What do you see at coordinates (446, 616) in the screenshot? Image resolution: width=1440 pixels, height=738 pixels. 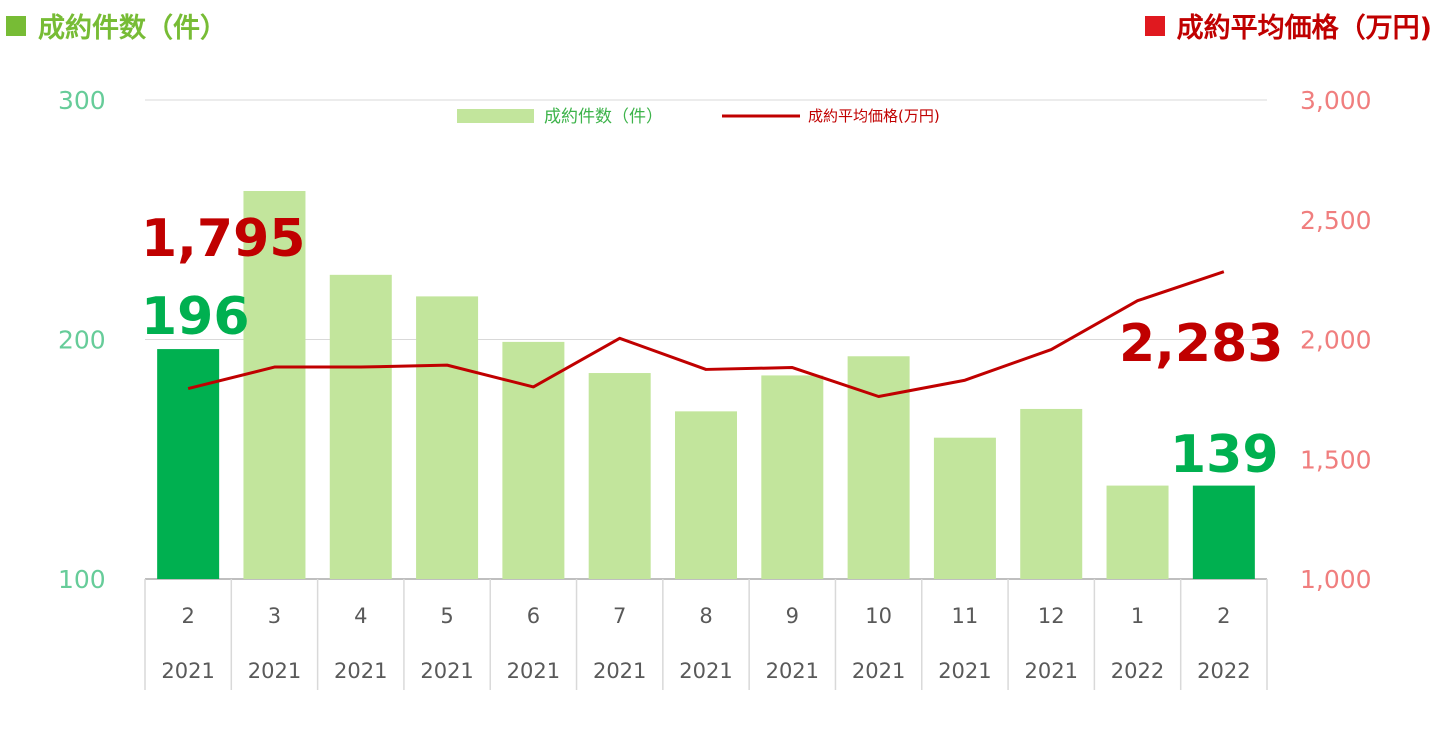 I see `month-label-3: 5` at bounding box center [446, 616].